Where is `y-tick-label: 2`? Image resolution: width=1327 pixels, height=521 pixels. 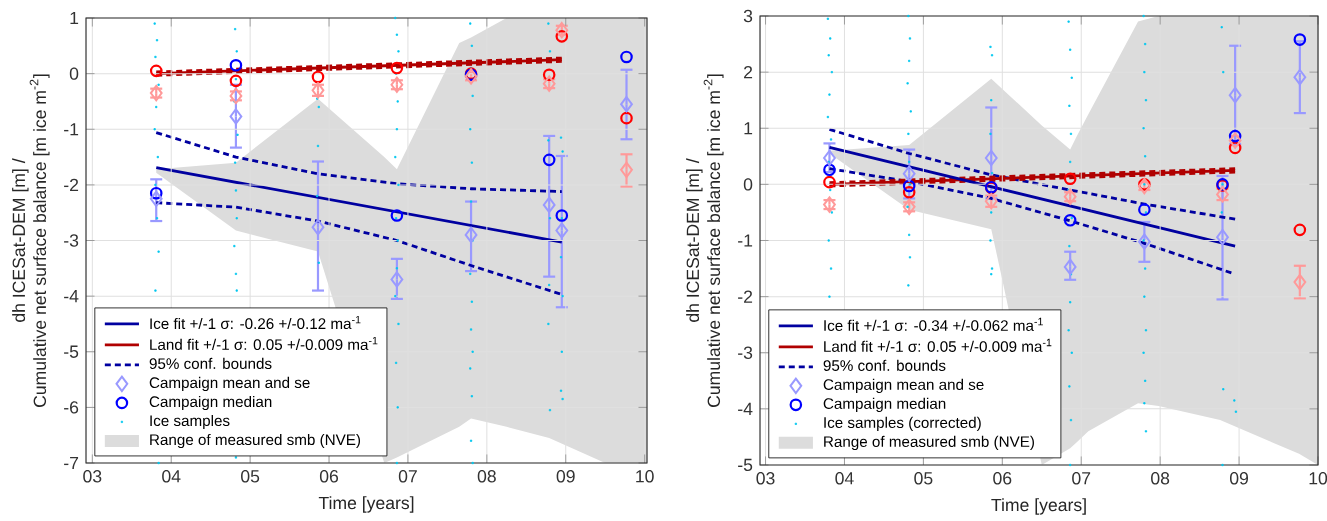
y-tick-label: 2 is located at coordinates (748, 72).